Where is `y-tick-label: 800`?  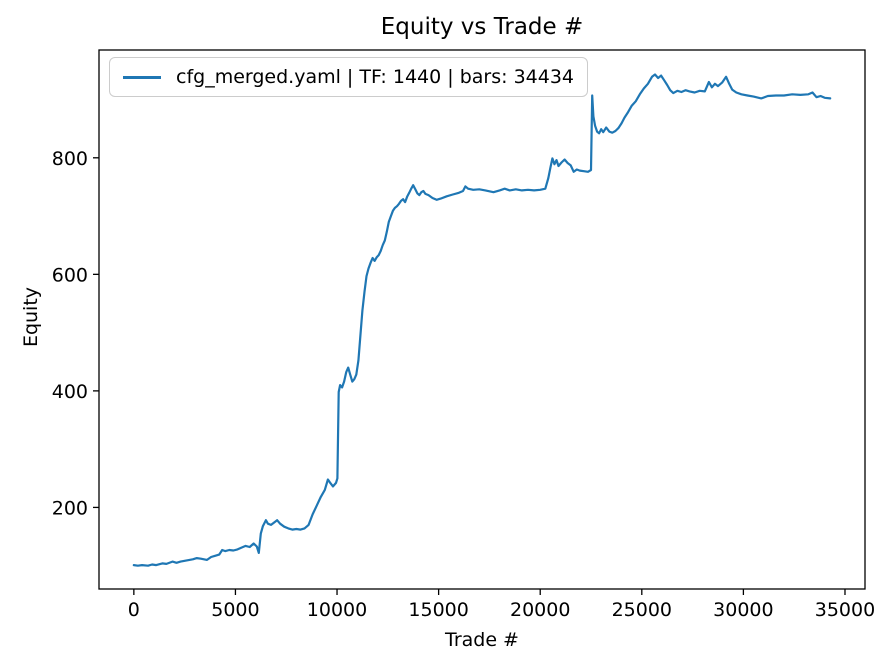 y-tick-label: 800 is located at coordinates (70, 159).